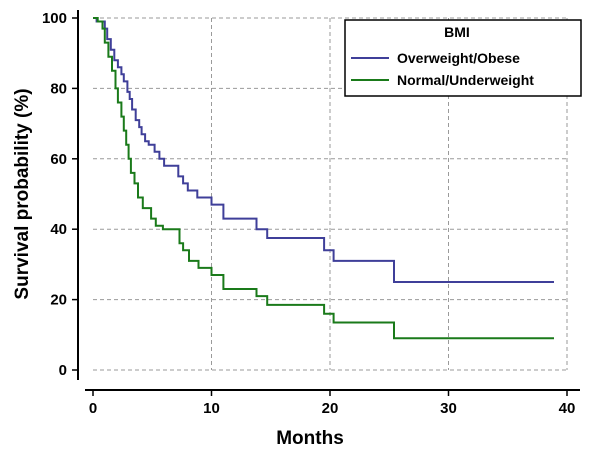  What do you see at coordinates (457, 32) in the screenshot?
I see `legend-title: BMI` at bounding box center [457, 32].